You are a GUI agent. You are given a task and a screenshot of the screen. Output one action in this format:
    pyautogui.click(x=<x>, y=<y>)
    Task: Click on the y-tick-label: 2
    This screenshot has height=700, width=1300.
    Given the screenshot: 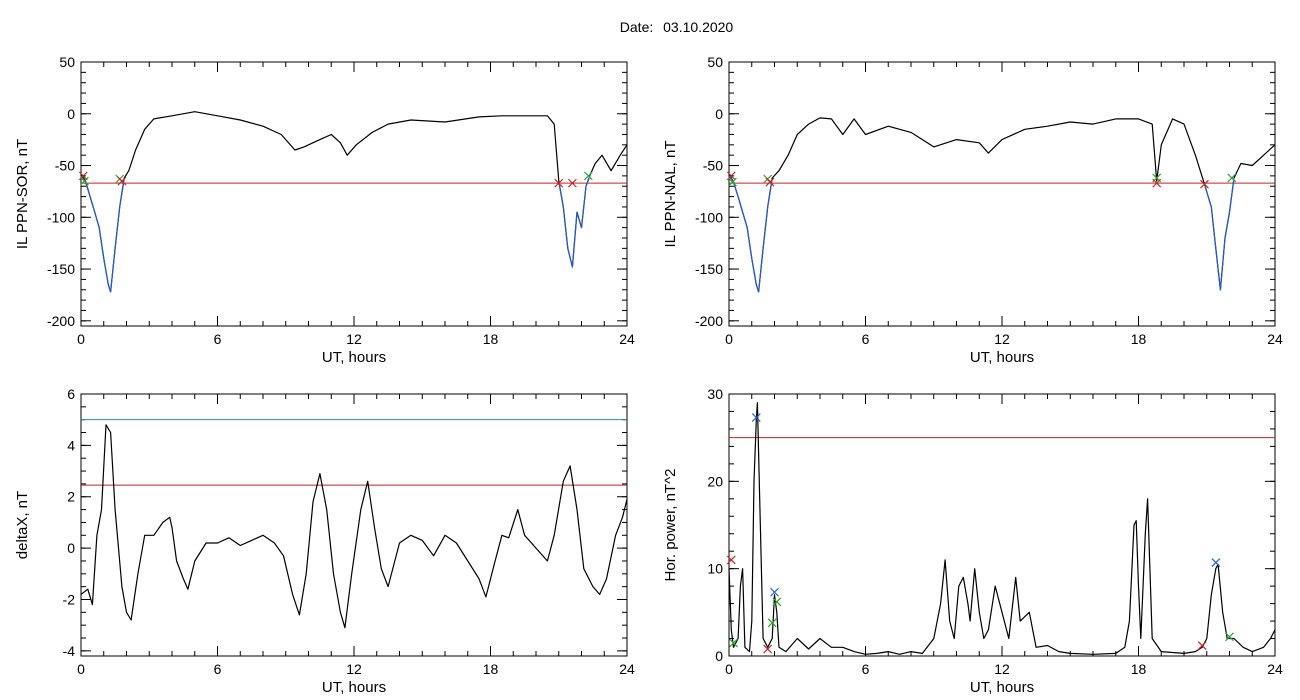 What is the action you would take?
    pyautogui.click(x=71, y=497)
    